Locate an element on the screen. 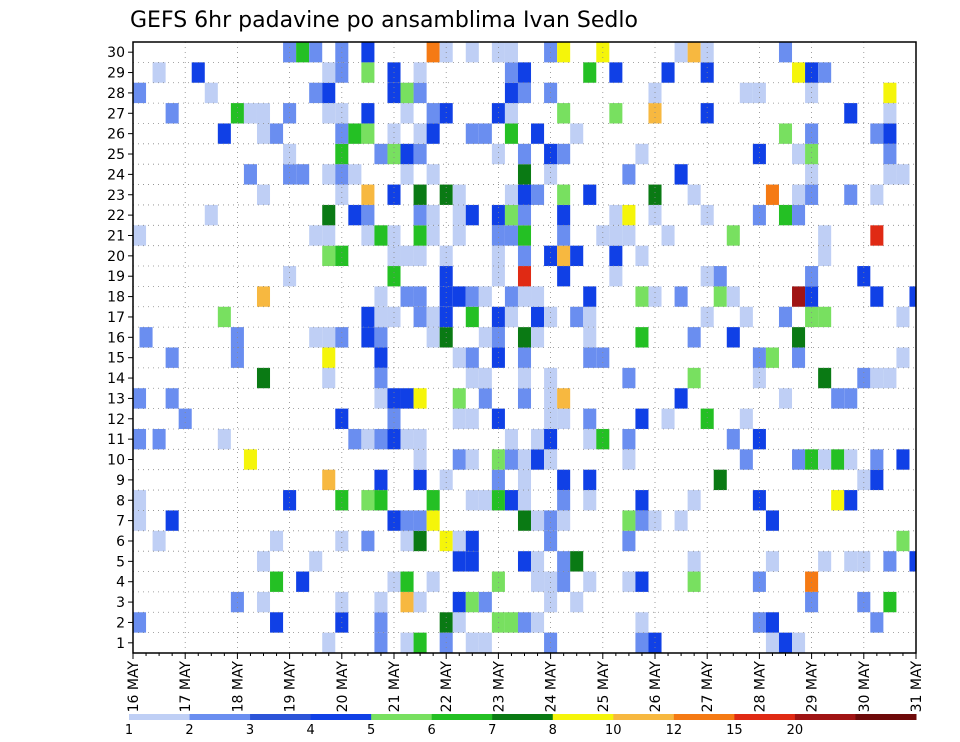  x-tick-label: 26 MAY is located at coordinates (656, 687).